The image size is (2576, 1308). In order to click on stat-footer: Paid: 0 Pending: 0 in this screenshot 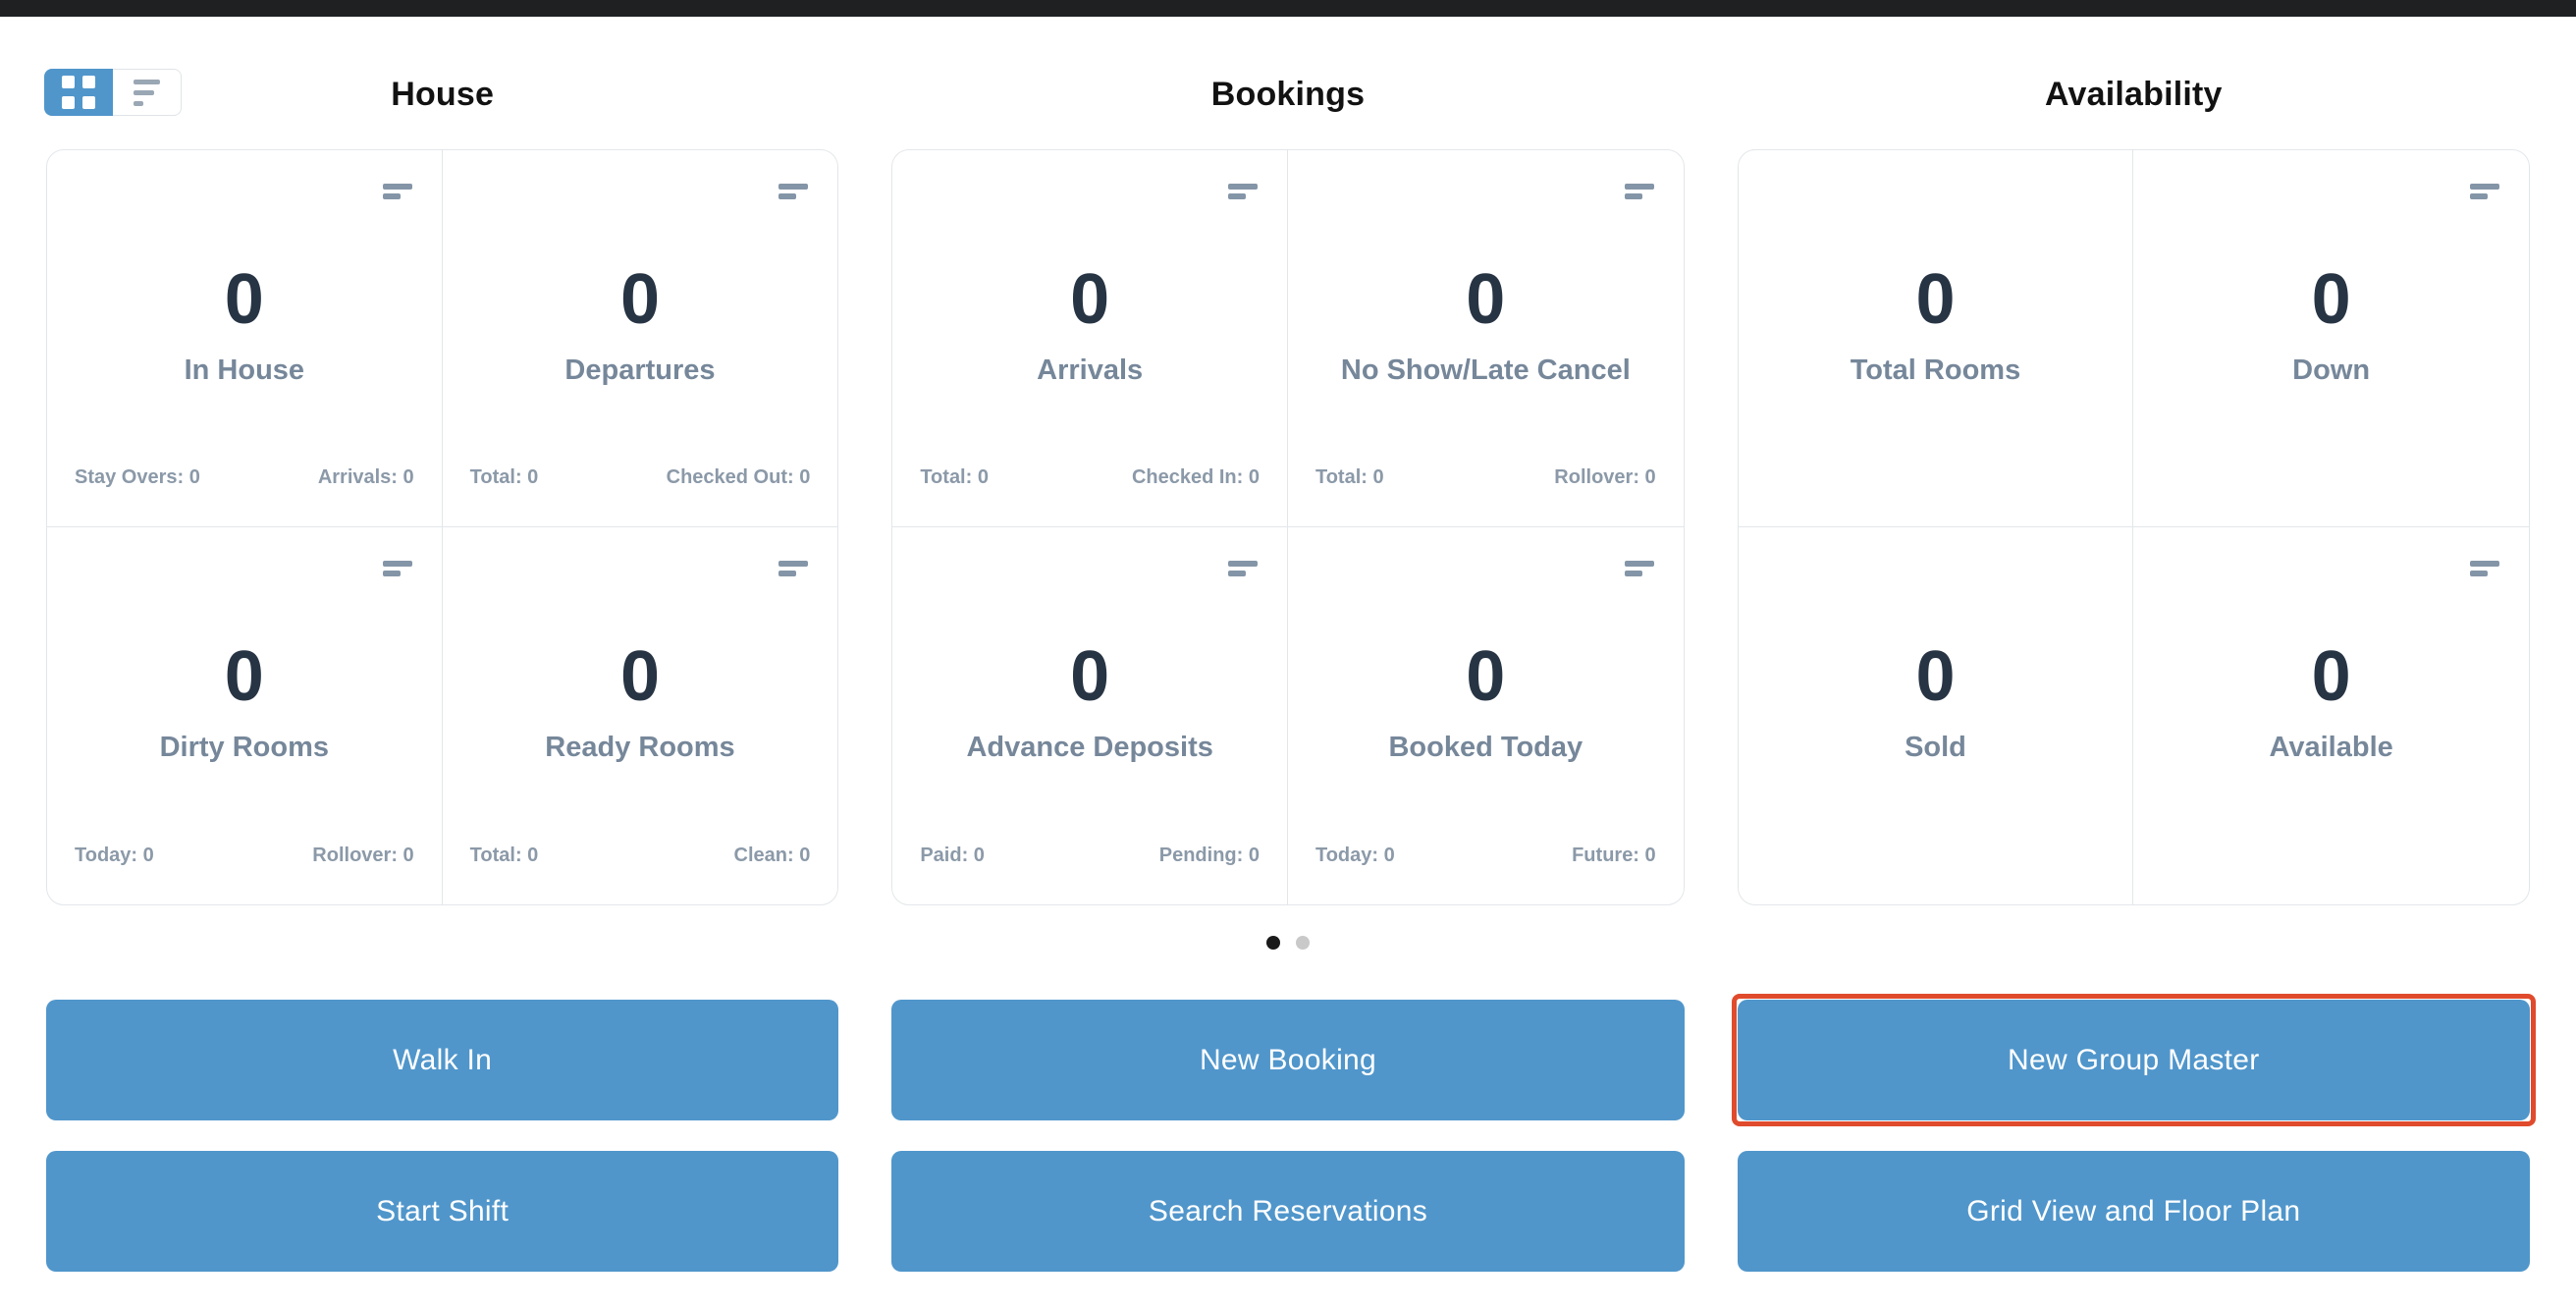, I will do `click(1090, 856)`.